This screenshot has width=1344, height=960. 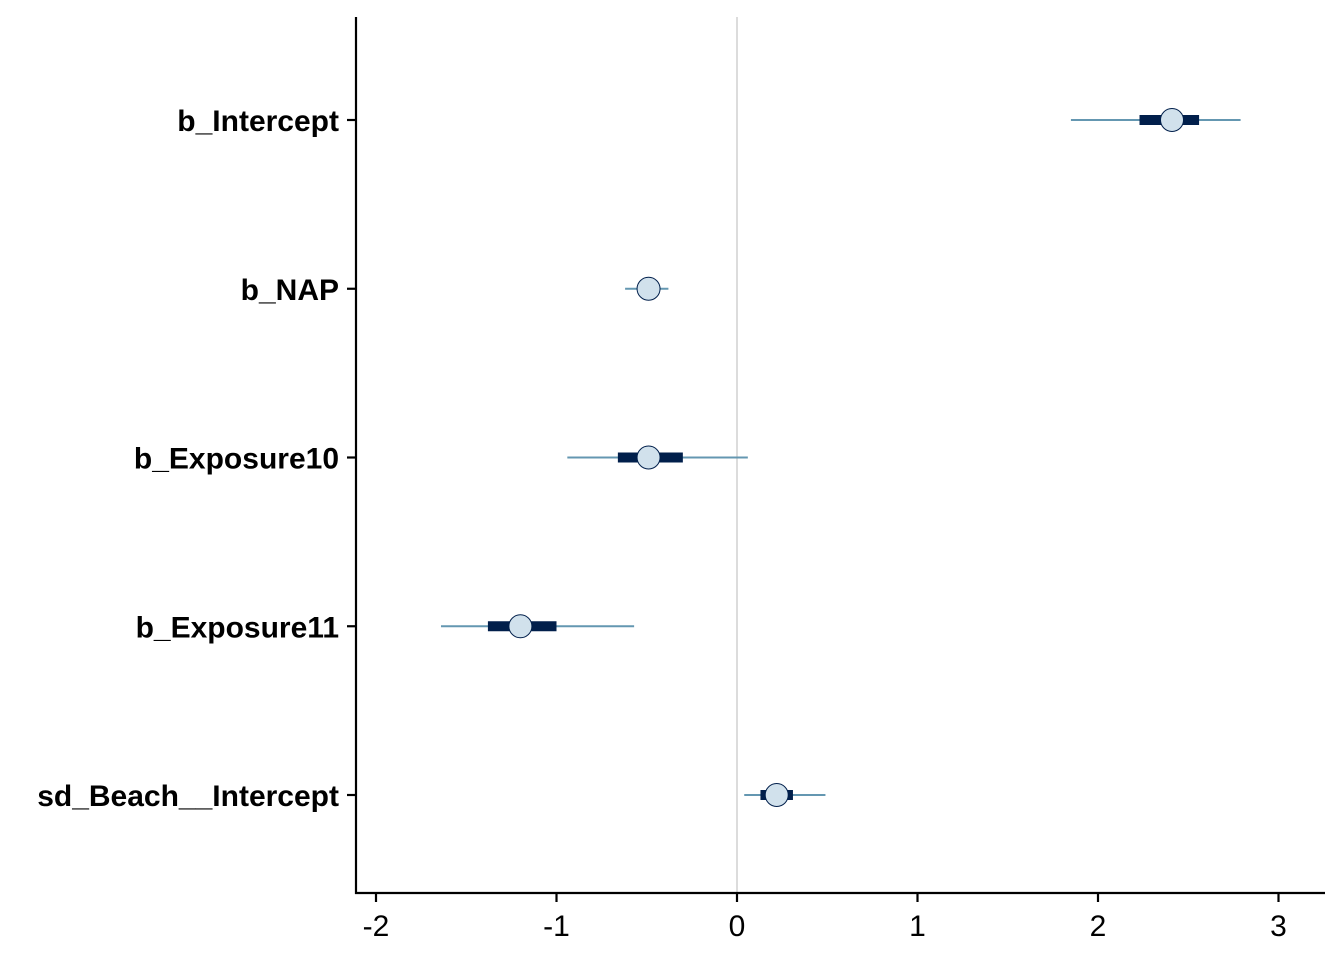 What do you see at coordinates (290, 290) in the screenshot?
I see `y-tick-label: b_NAP` at bounding box center [290, 290].